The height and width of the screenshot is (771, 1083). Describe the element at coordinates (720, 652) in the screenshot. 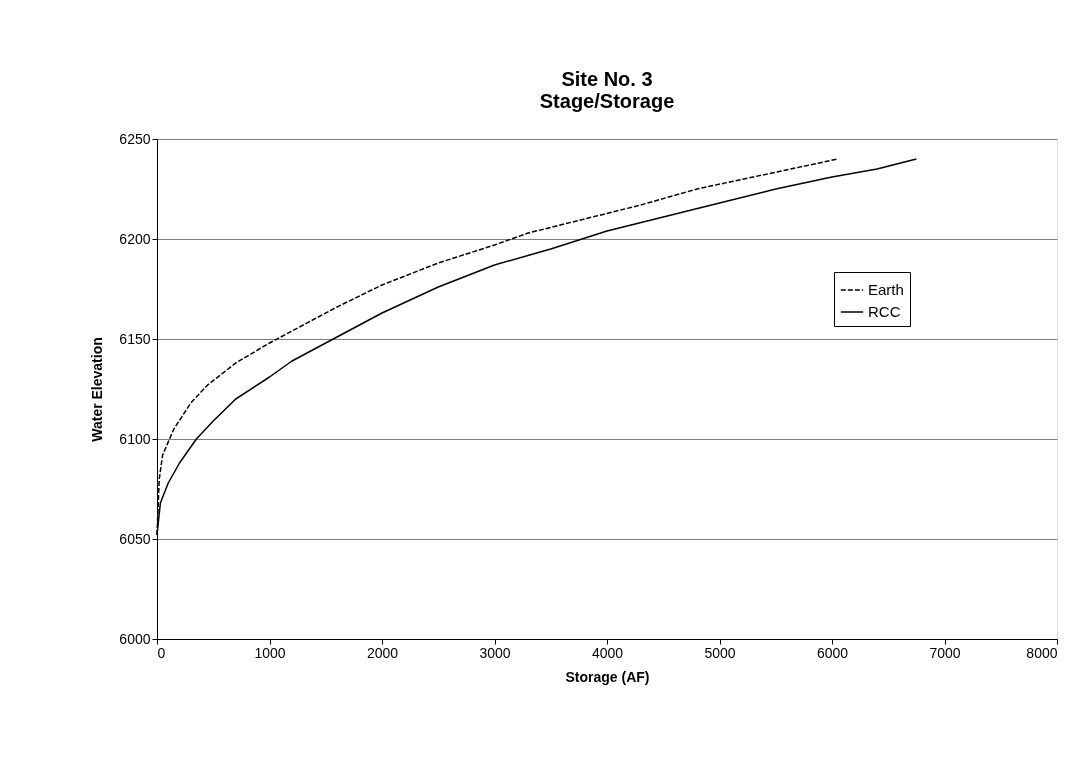

I see `x-tick-label: 5000` at that location.